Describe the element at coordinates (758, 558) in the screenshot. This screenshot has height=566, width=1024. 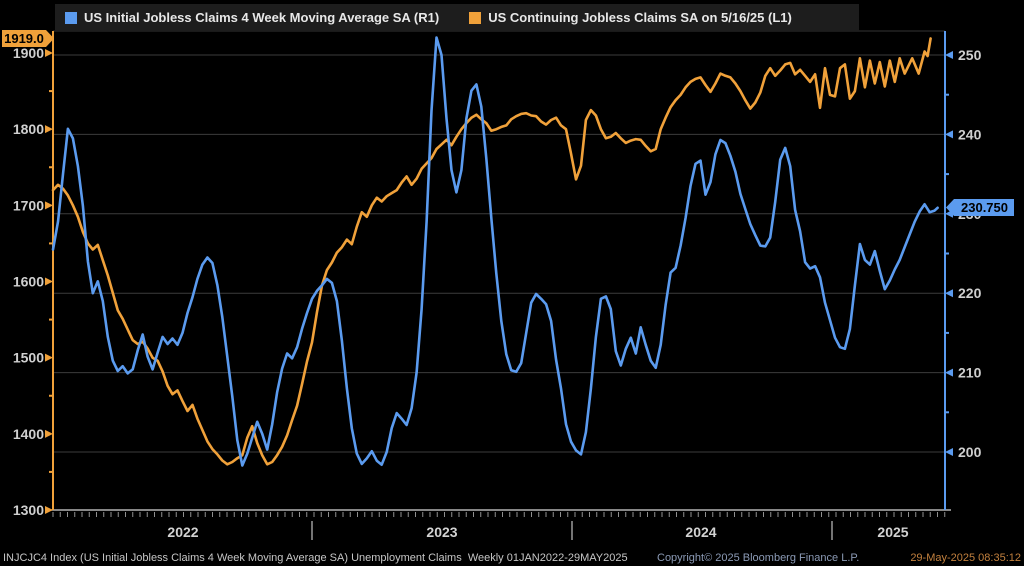
I see `footer-copyright: Copyright© 2025 Bloomberg Finance L.P.` at that location.